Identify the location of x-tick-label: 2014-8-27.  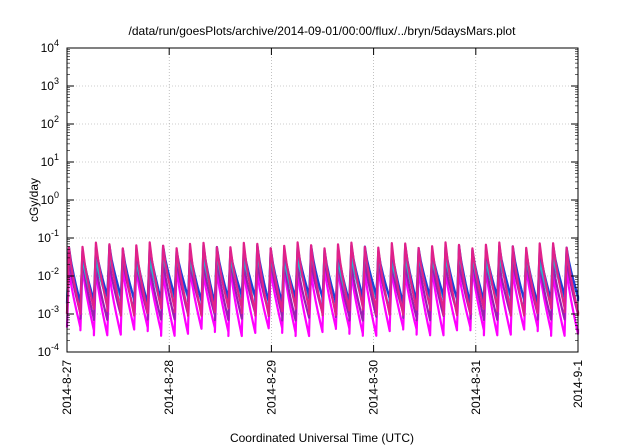
(67, 387).